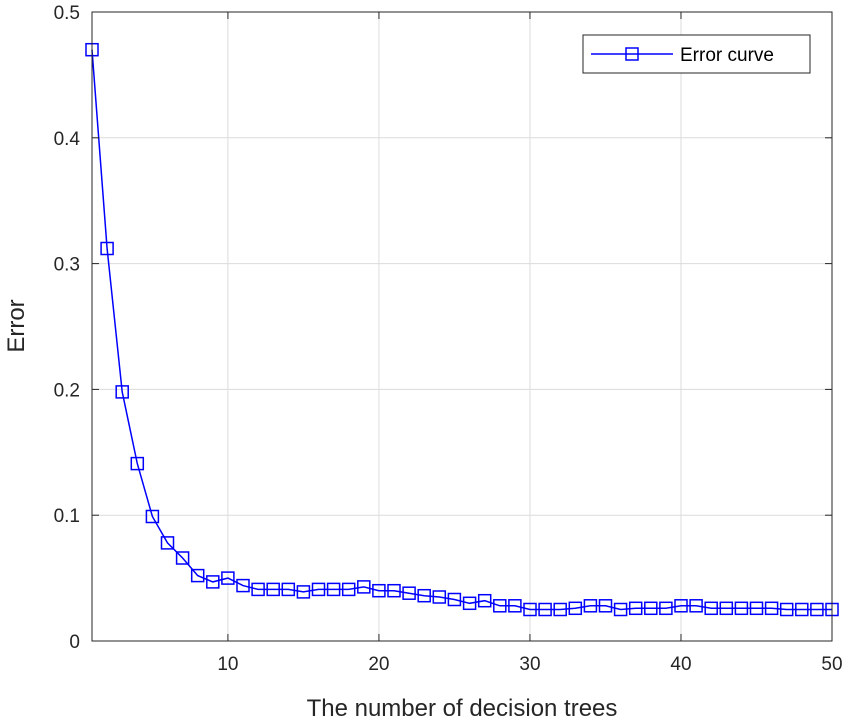 The height and width of the screenshot is (726, 850). Describe the element at coordinates (831, 664) in the screenshot. I see `x-tick-label: 50` at that location.